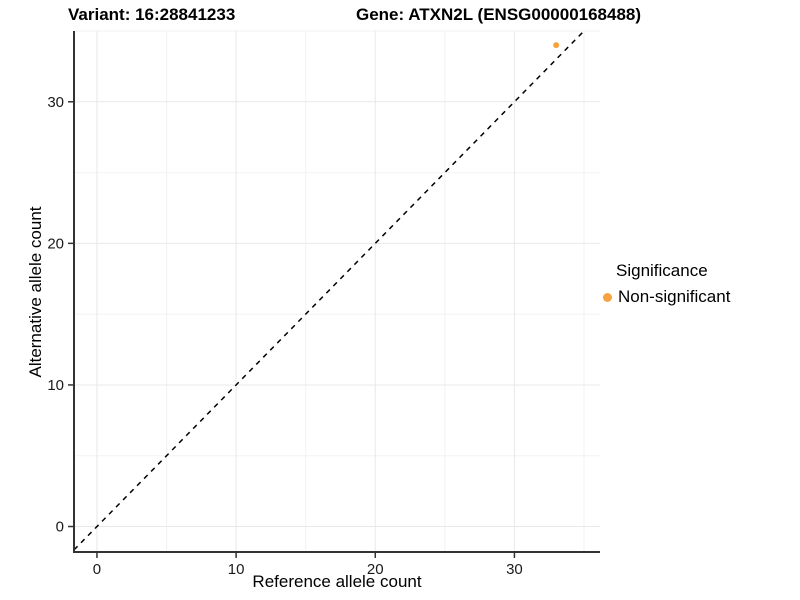 The image size is (800, 600). What do you see at coordinates (60, 527) in the screenshot?
I see `y-tick-label: 0` at bounding box center [60, 527].